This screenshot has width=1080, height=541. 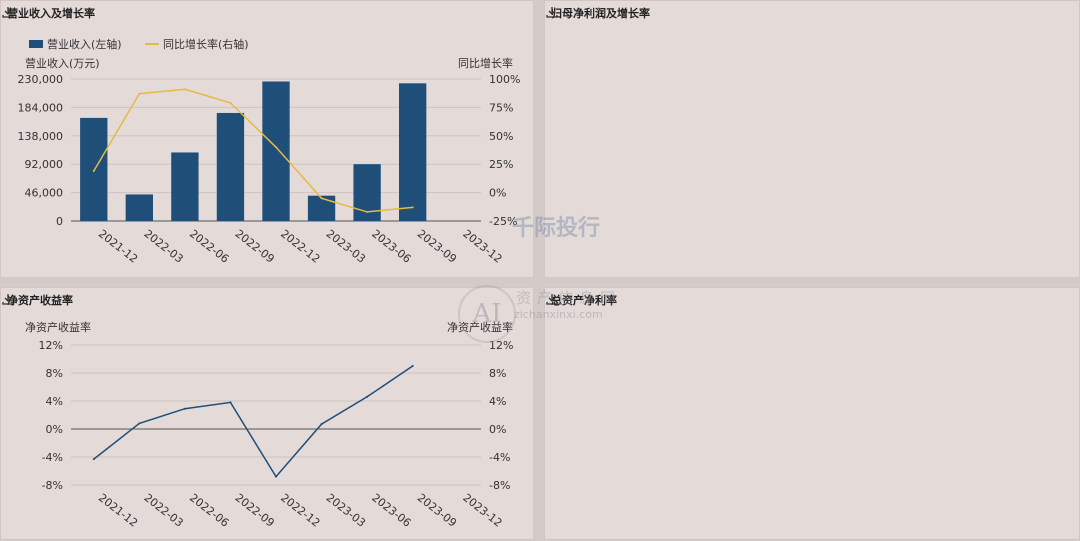 I want to click on y-tick-right: -25%, so click(x=503, y=221).